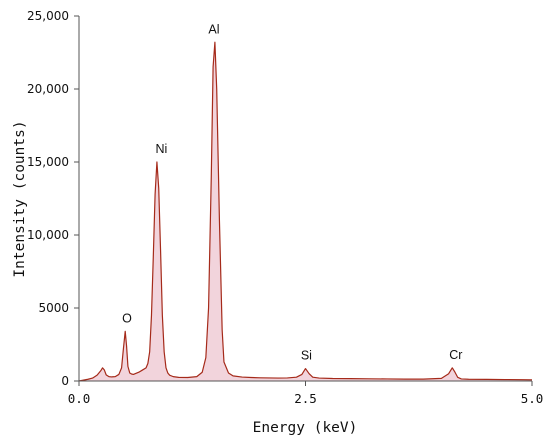  Describe the element at coordinates (127, 318) in the screenshot. I see `peak-label-o: O` at that location.